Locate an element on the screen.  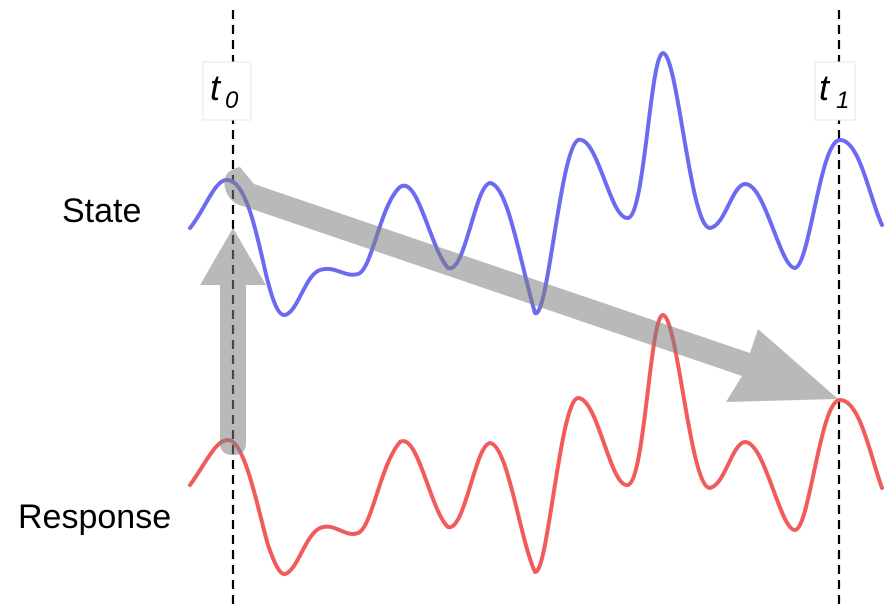
vertical-arrow is located at coordinates (233, 341).